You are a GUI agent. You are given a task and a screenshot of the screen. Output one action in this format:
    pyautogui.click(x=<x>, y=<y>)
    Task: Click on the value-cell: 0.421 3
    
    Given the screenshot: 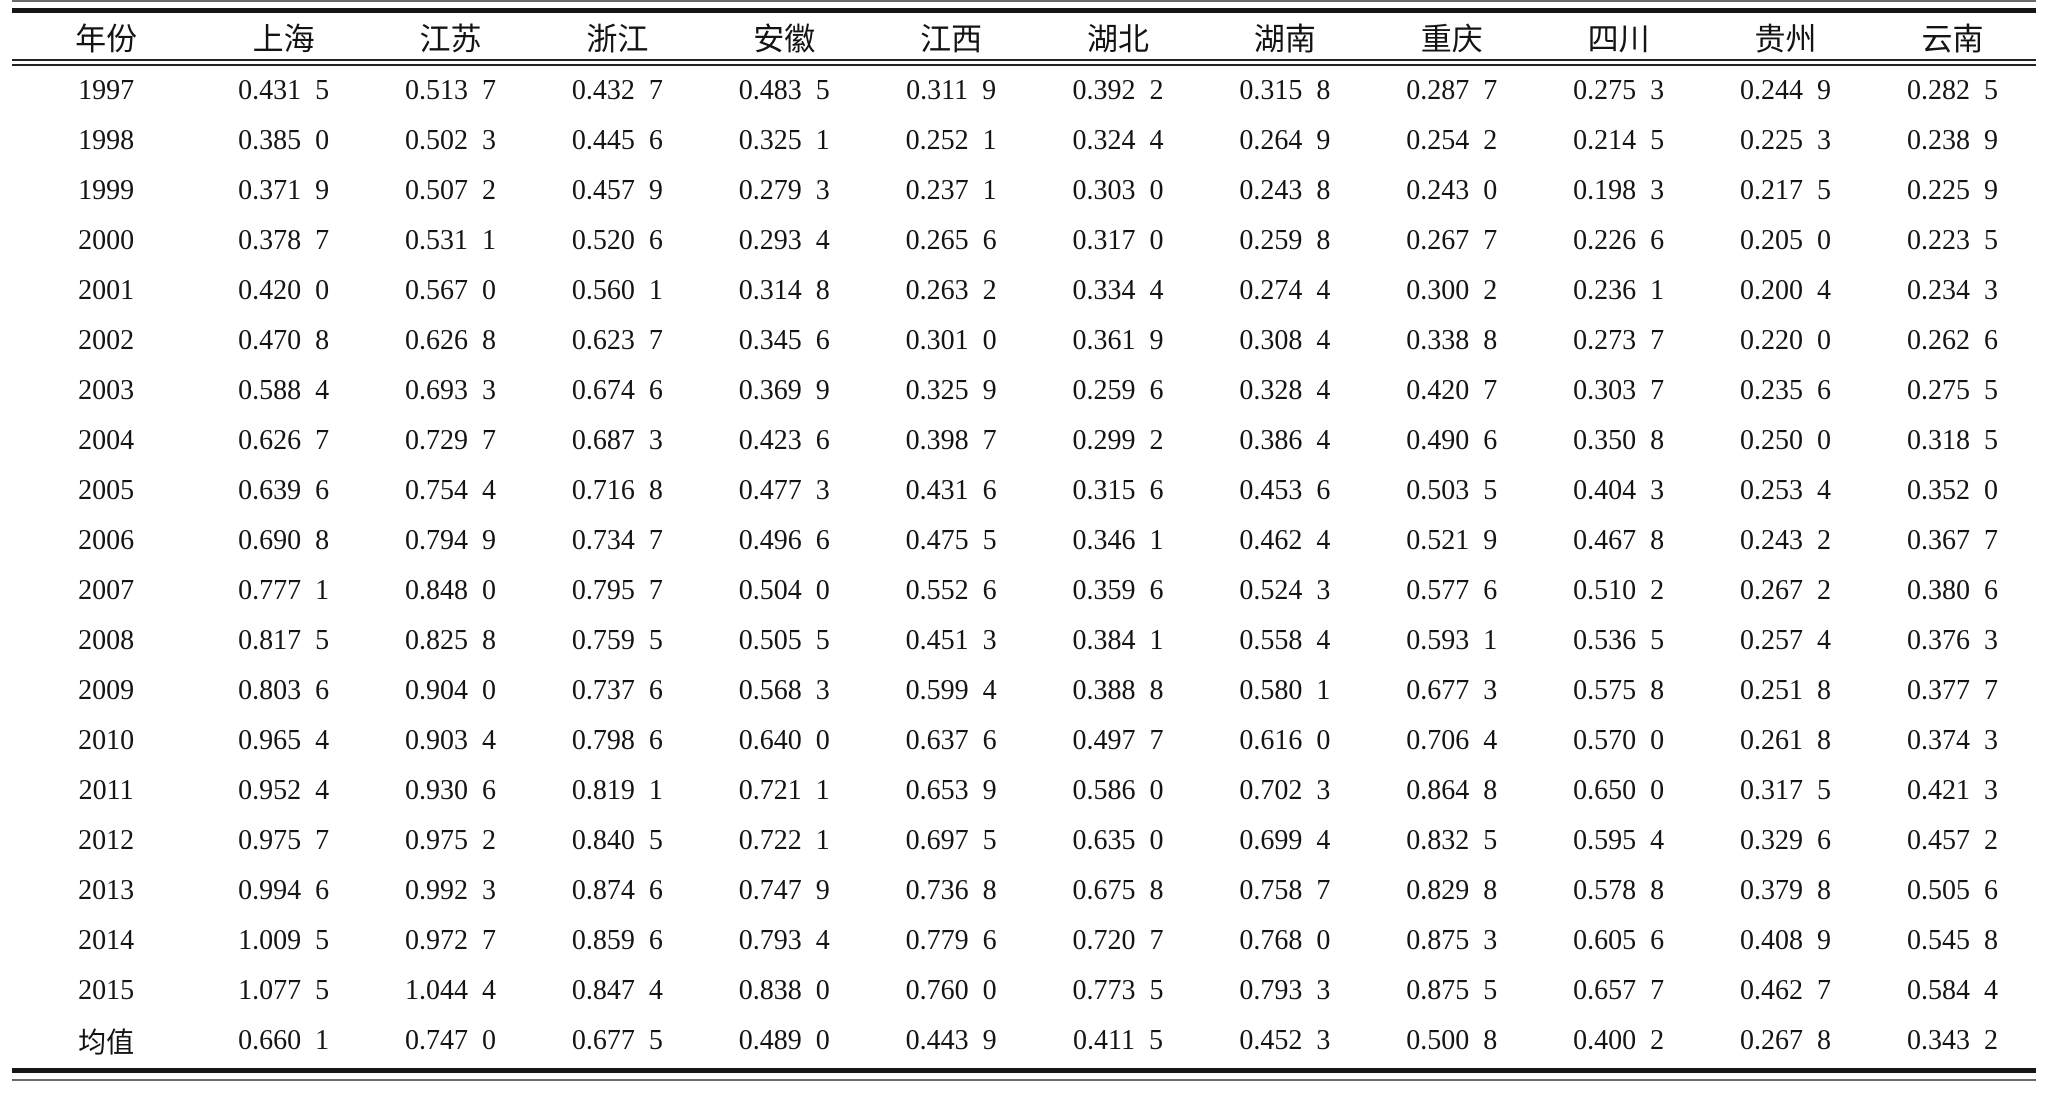 What is the action you would take?
    pyautogui.click(x=1952, y=790)
    